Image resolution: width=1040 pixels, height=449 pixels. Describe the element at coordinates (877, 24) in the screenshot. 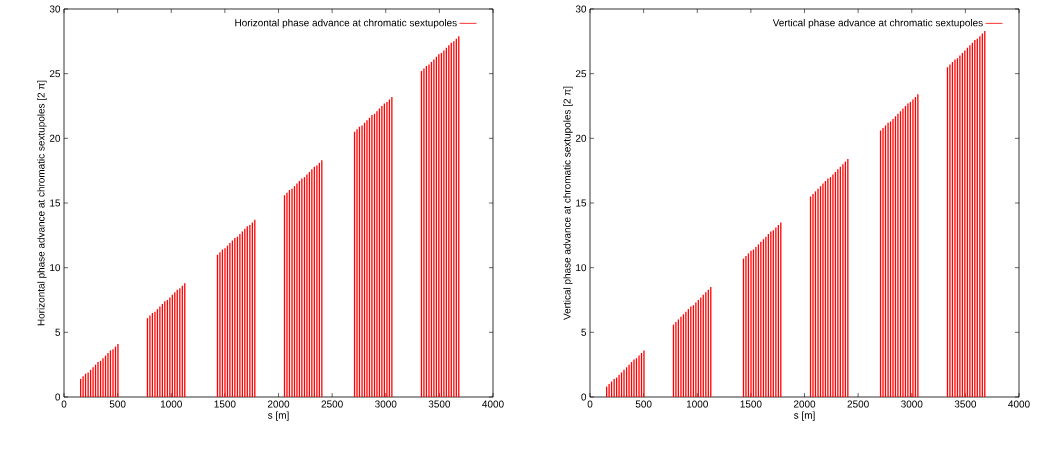

I see `legend-label: Vertical phase advance at chromatic sextupoles` at that location.